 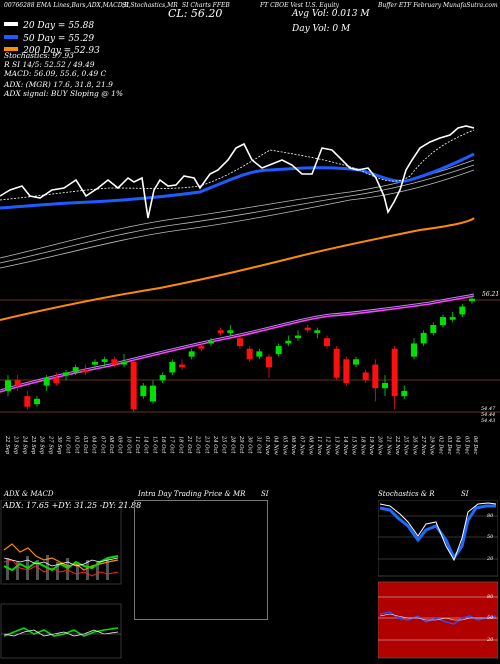 What do you see at coordinates (440, 445) in the screenshot?
I see `date-label: 02 Dec` at bounding box center [440, 445].